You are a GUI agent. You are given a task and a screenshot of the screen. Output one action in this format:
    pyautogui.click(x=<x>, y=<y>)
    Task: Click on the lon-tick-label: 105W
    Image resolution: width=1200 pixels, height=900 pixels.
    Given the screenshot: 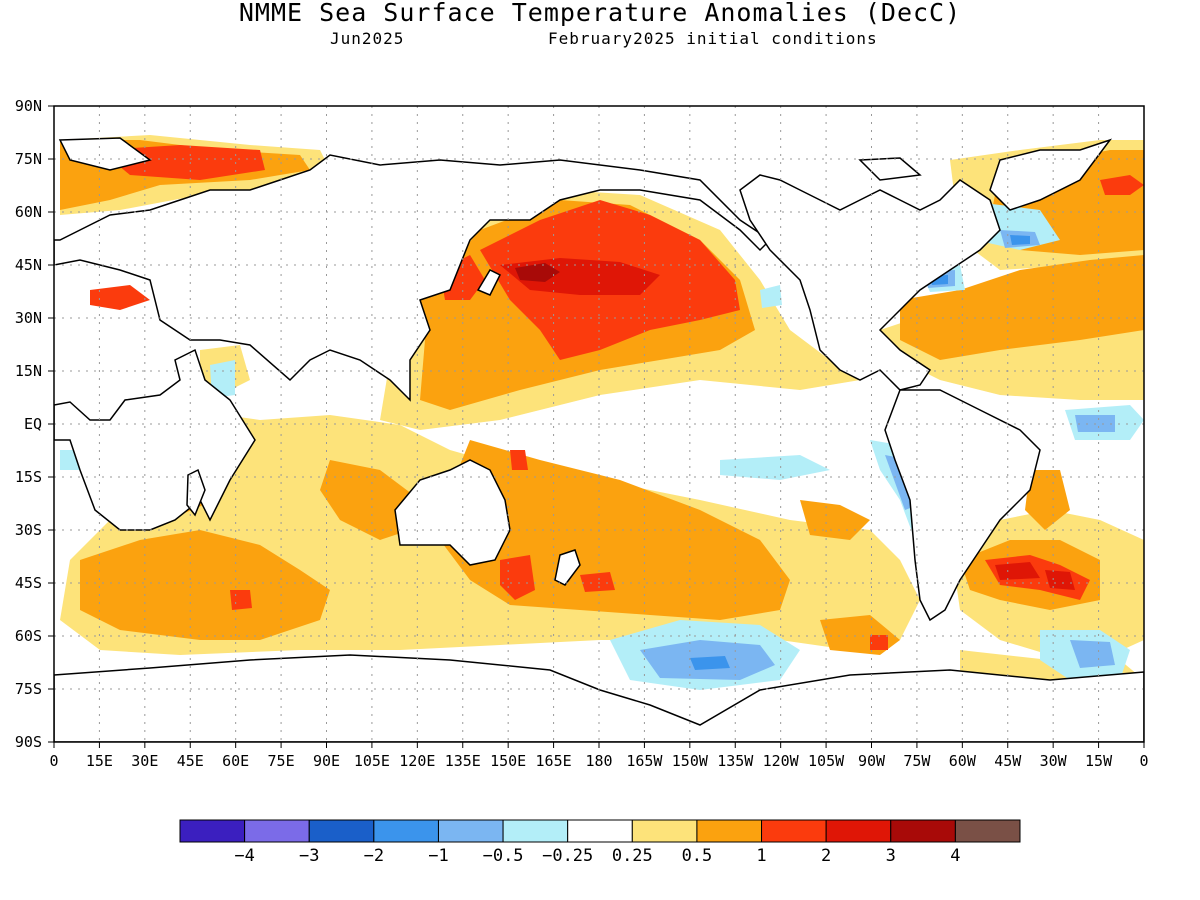 What is the action you would take?
    pyautogui.click(x=826, y=761)
    